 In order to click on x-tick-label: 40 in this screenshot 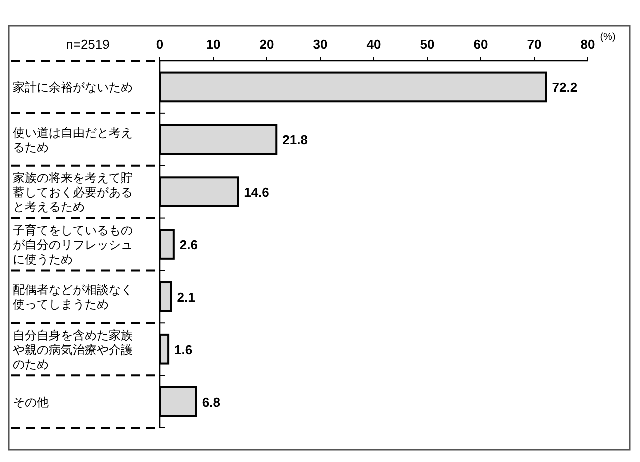, I will do `click(374, 44)`.